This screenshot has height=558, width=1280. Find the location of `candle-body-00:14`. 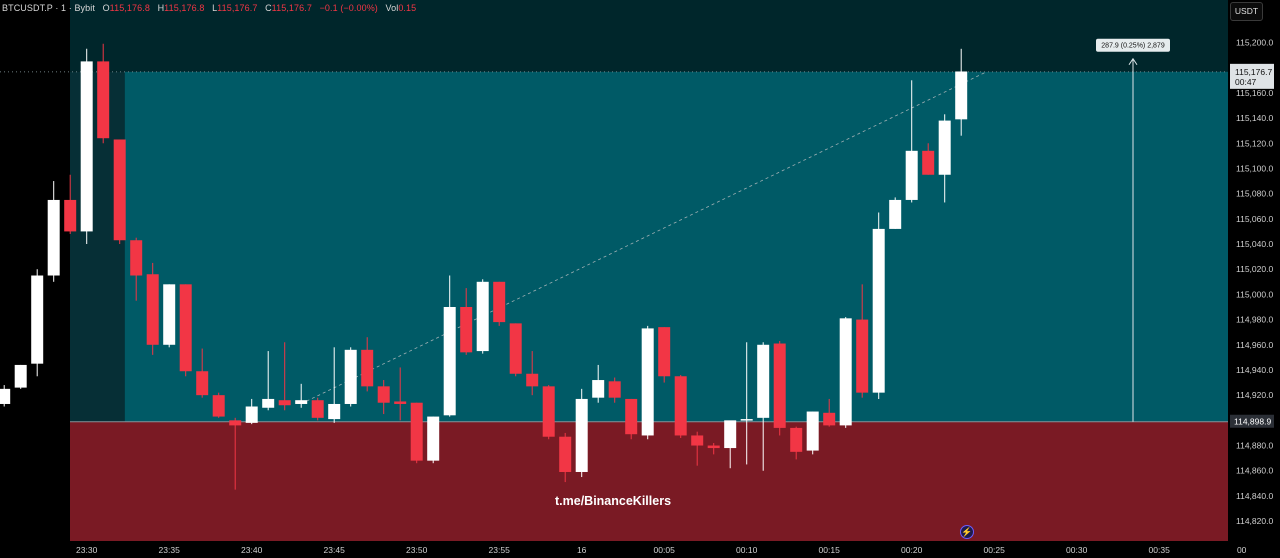

candle-body-00:14 is located at coordinates (812, 431).